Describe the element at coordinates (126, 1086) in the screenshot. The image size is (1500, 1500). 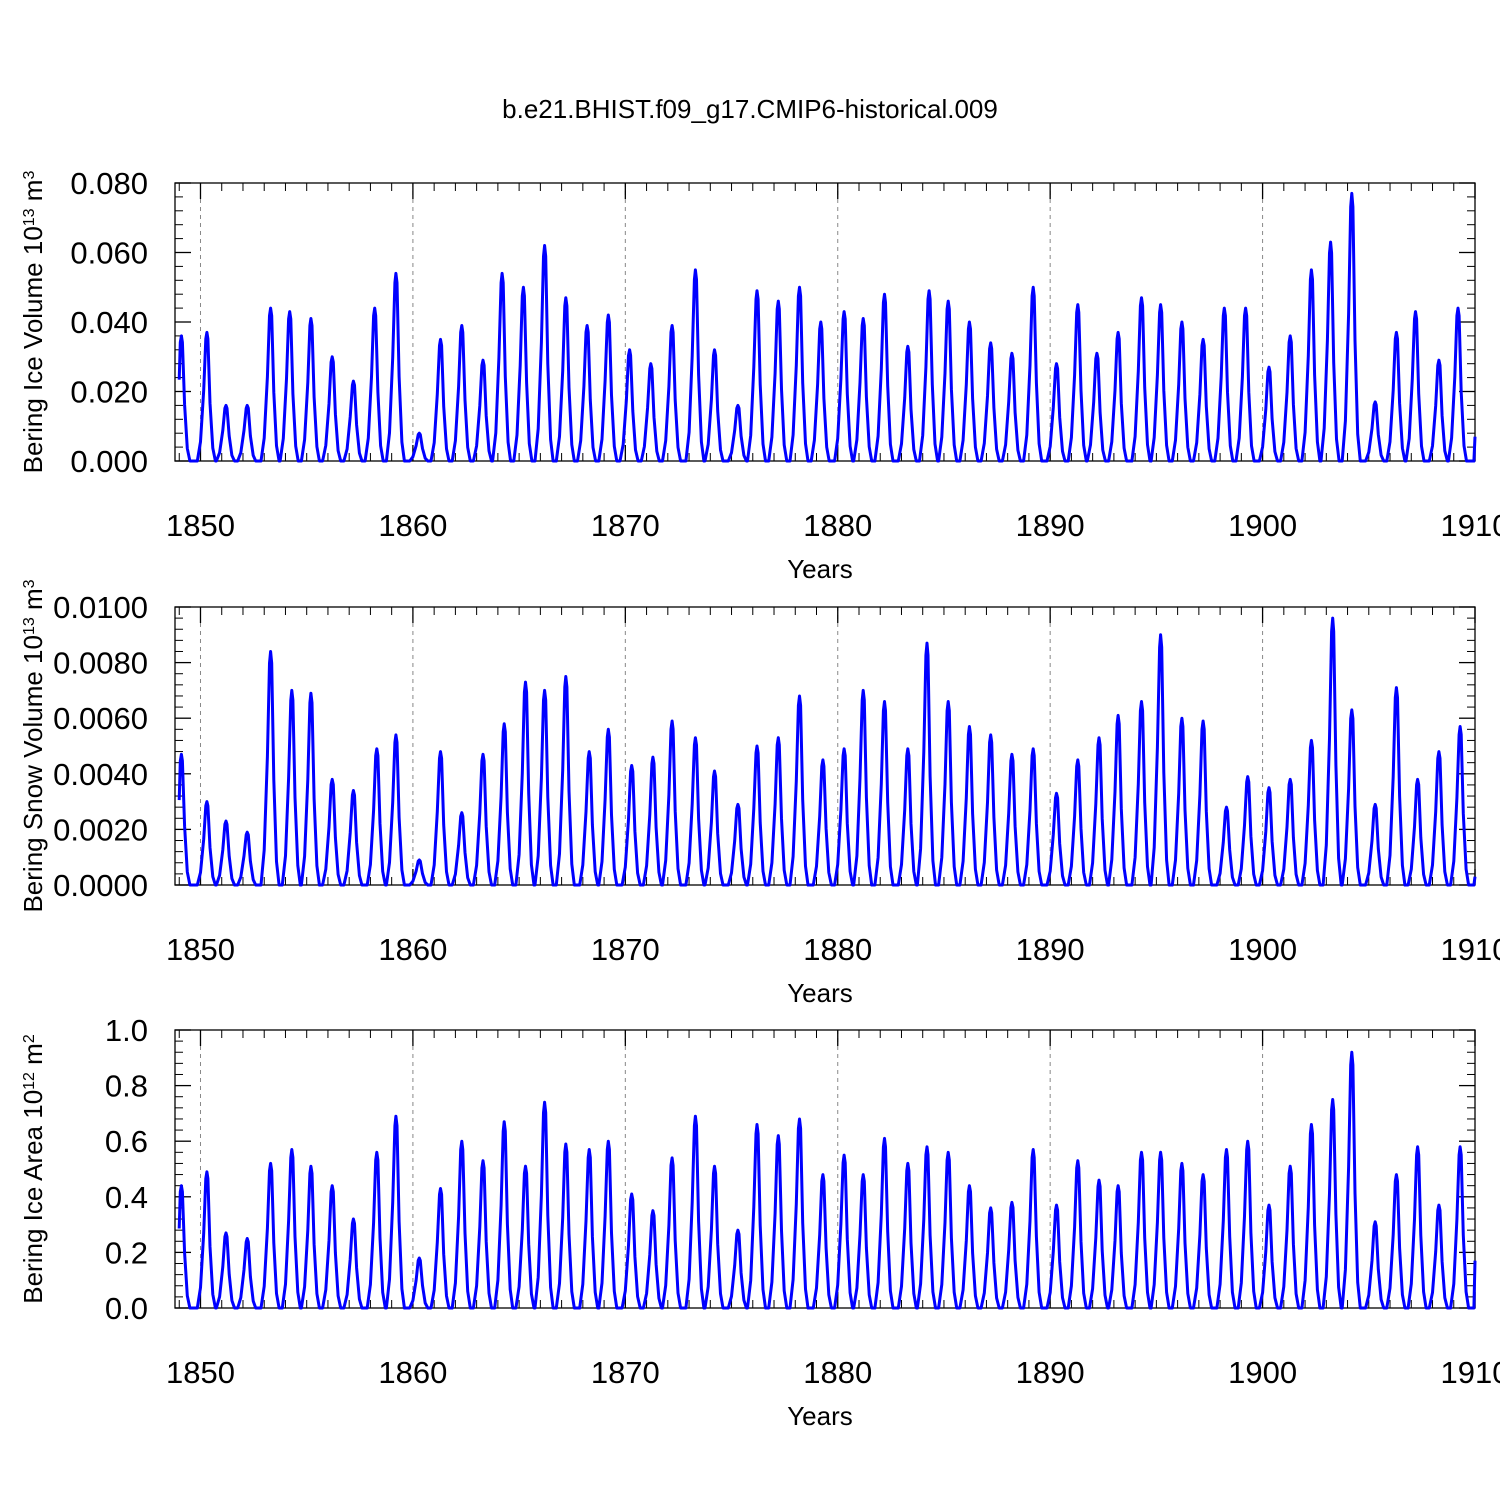
I see `y-tick-label: 0.8` at that location.